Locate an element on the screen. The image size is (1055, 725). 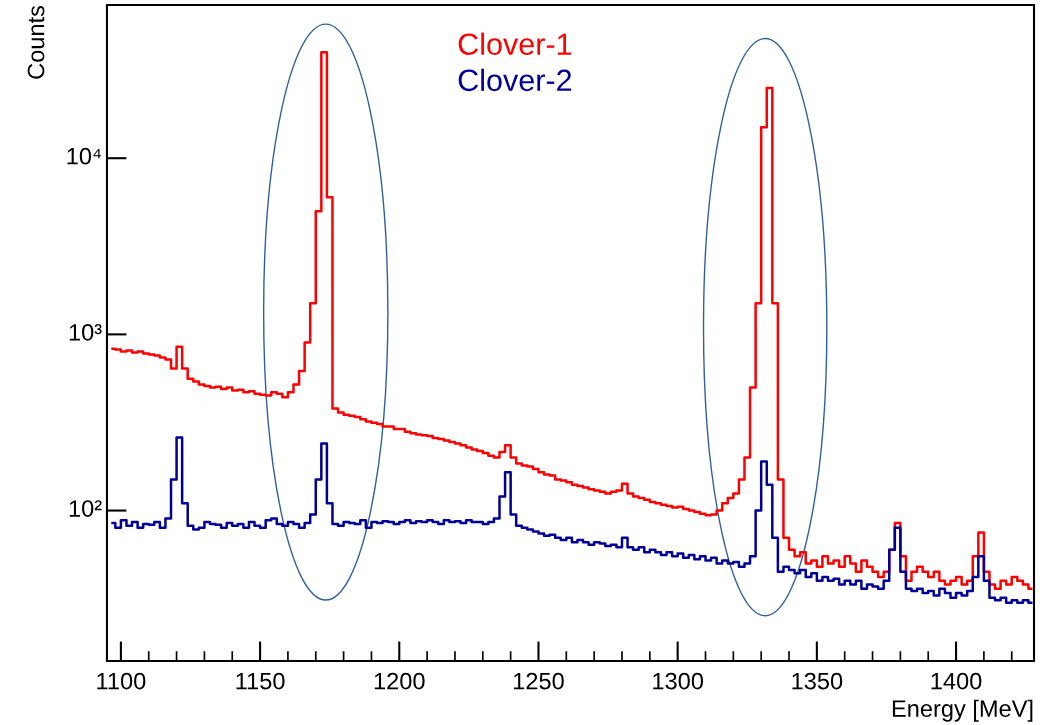
y-tick-label: 10² is located at coordinates (85, 508).